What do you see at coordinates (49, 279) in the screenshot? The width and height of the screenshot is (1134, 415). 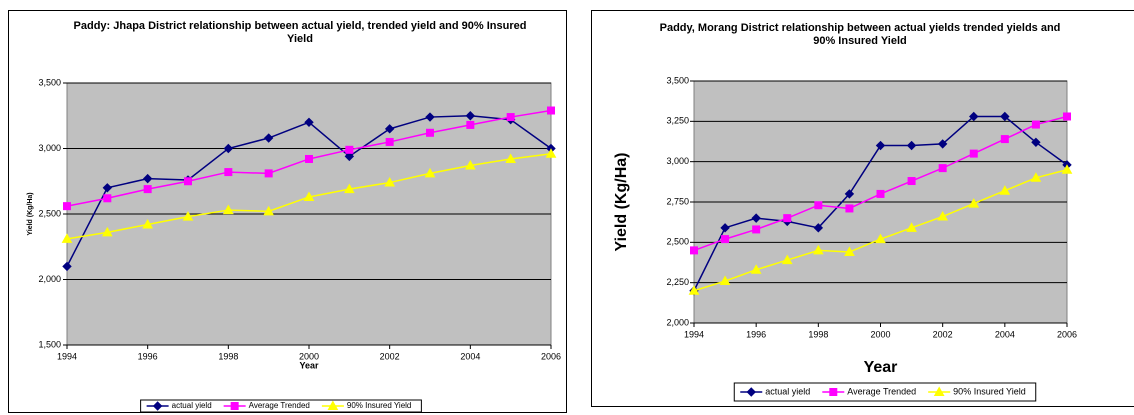 I see `y-tick-label: 2,000` at bounding box center [49, 279].